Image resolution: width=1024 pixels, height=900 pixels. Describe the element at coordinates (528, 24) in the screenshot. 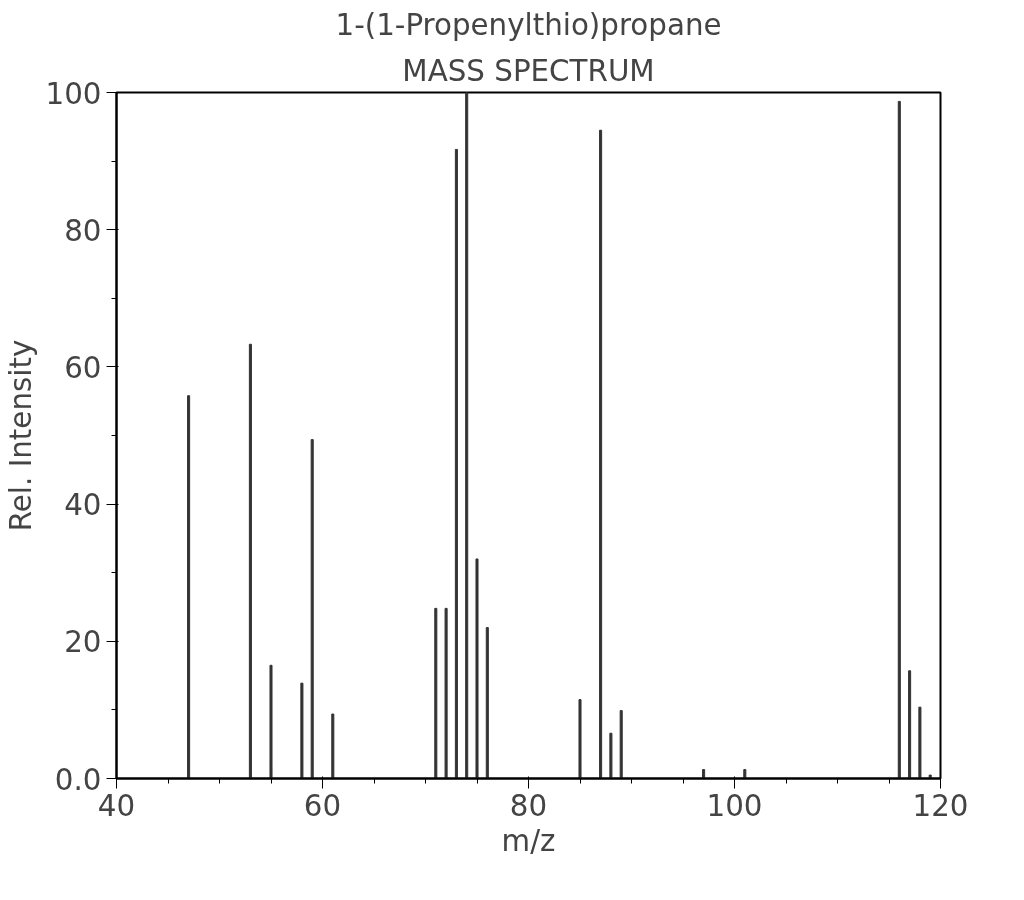

I see `chart-title: 1-(1-Propenylthio)propane` at that location.